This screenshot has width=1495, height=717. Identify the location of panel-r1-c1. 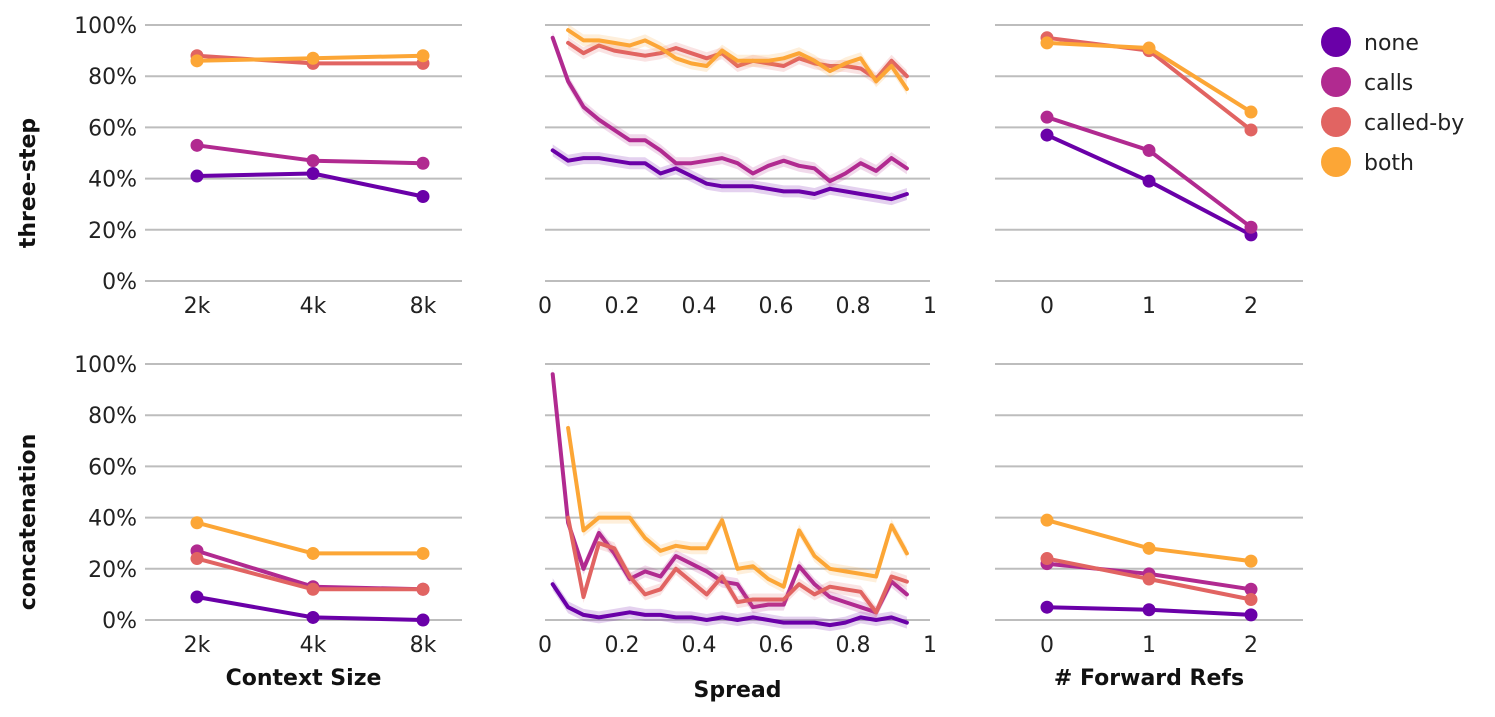
(729, 500).